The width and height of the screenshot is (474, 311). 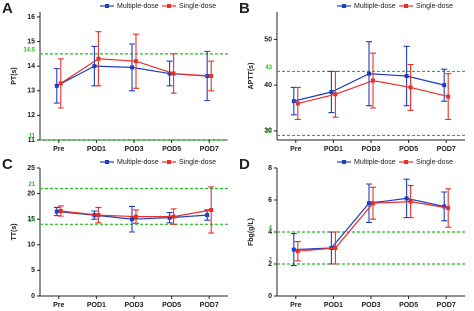 What do you see at coordinates (244, 8) in the screenshot?
I see `panel-label: B` at bounding box center [244, 8].